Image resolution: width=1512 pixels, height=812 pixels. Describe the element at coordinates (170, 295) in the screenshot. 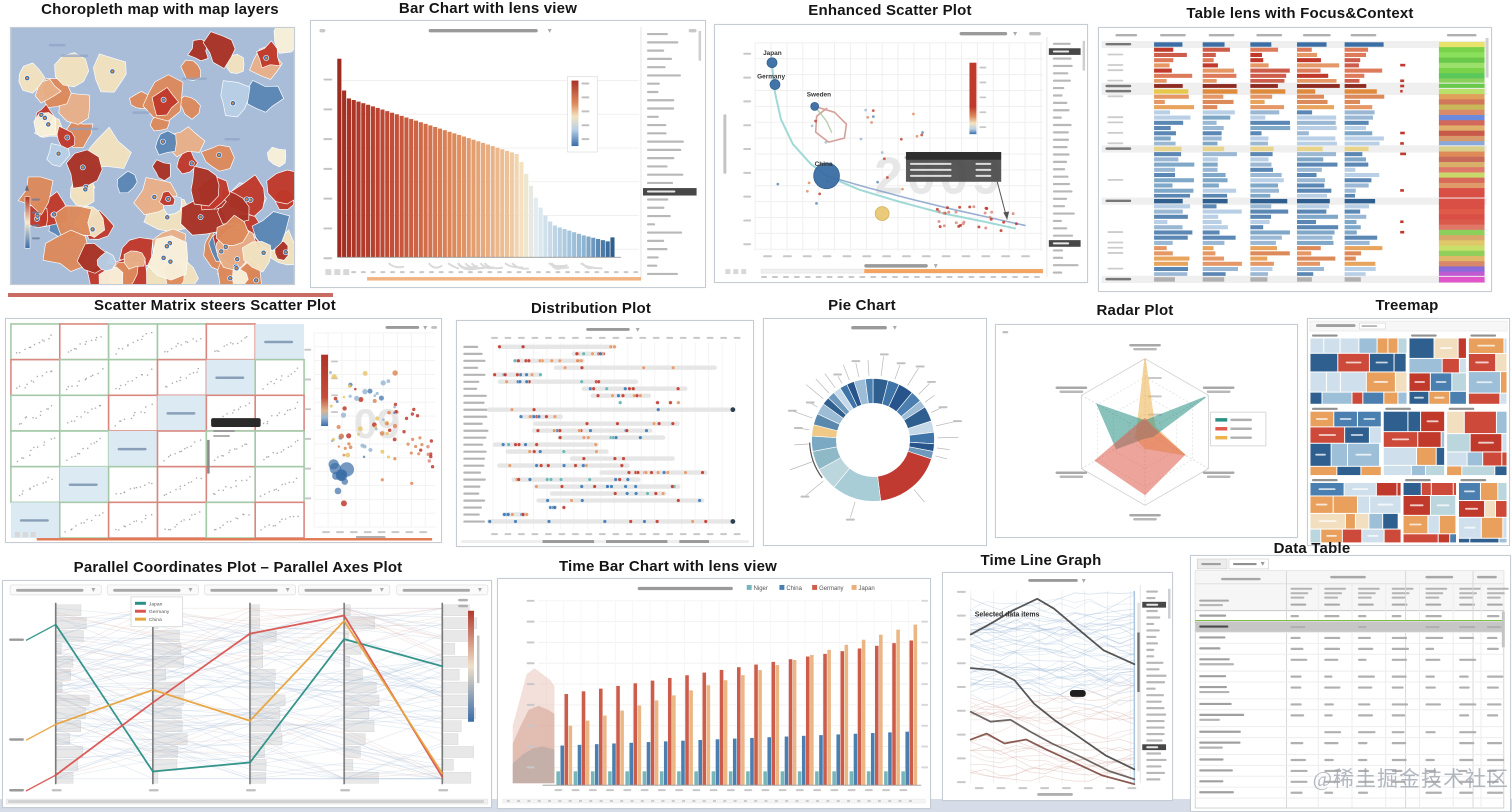

I see `scroll-strip` at that location.